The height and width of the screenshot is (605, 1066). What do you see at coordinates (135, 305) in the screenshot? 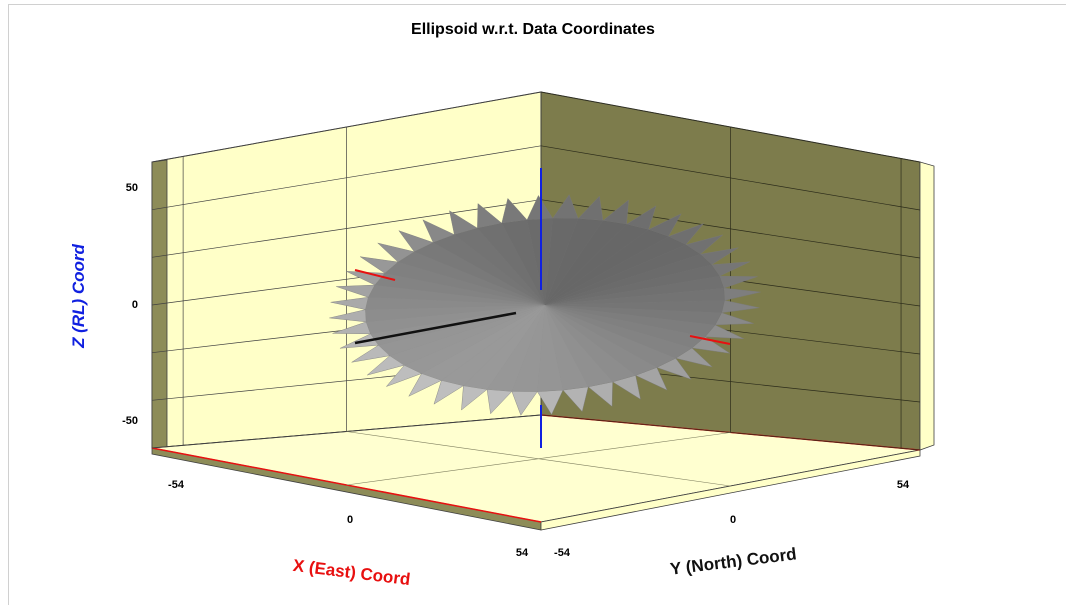
I see `z-tick-label: 0` at bounding box center [135, 305].